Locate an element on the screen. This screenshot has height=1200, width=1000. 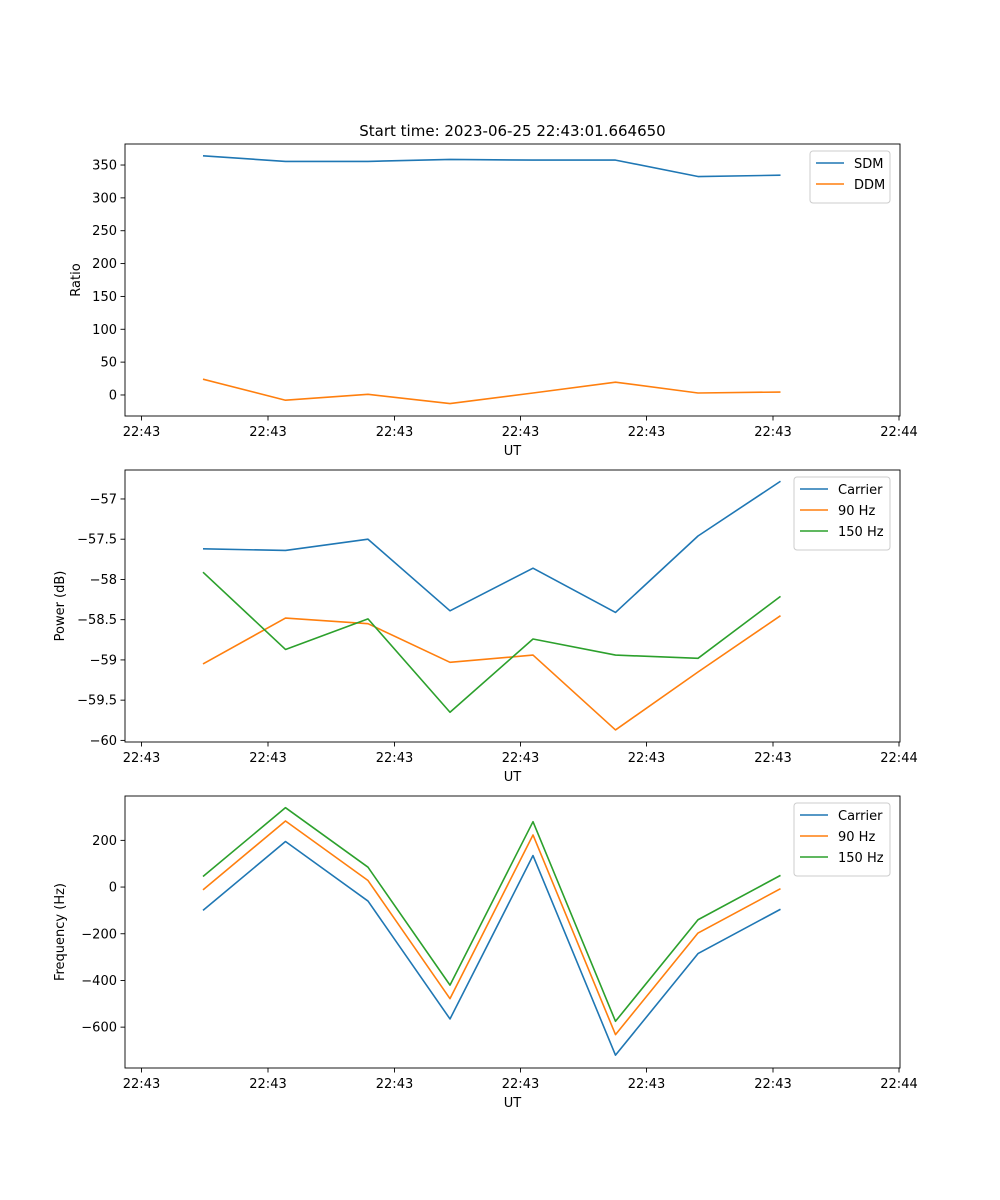
y-tick-label: −57.5 is located at coordinates (97, 540).